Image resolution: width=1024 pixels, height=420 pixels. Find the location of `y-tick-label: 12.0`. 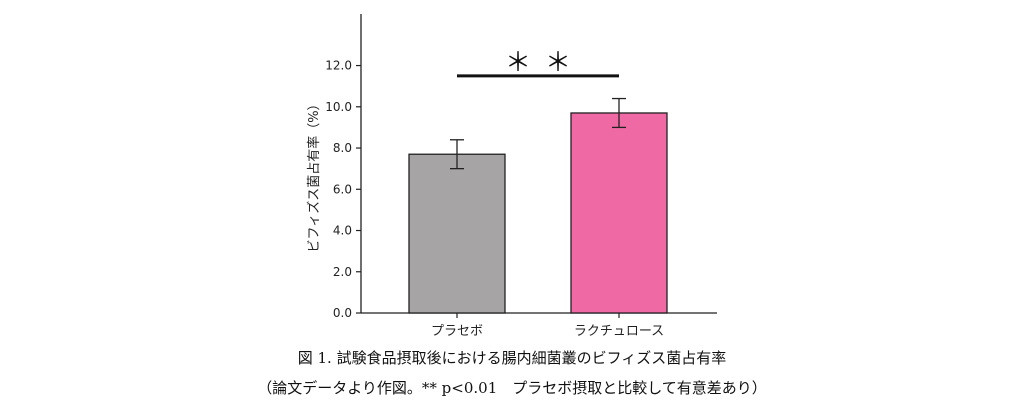

y-tick-label: 12.0 is located at coordinates (338, 66).